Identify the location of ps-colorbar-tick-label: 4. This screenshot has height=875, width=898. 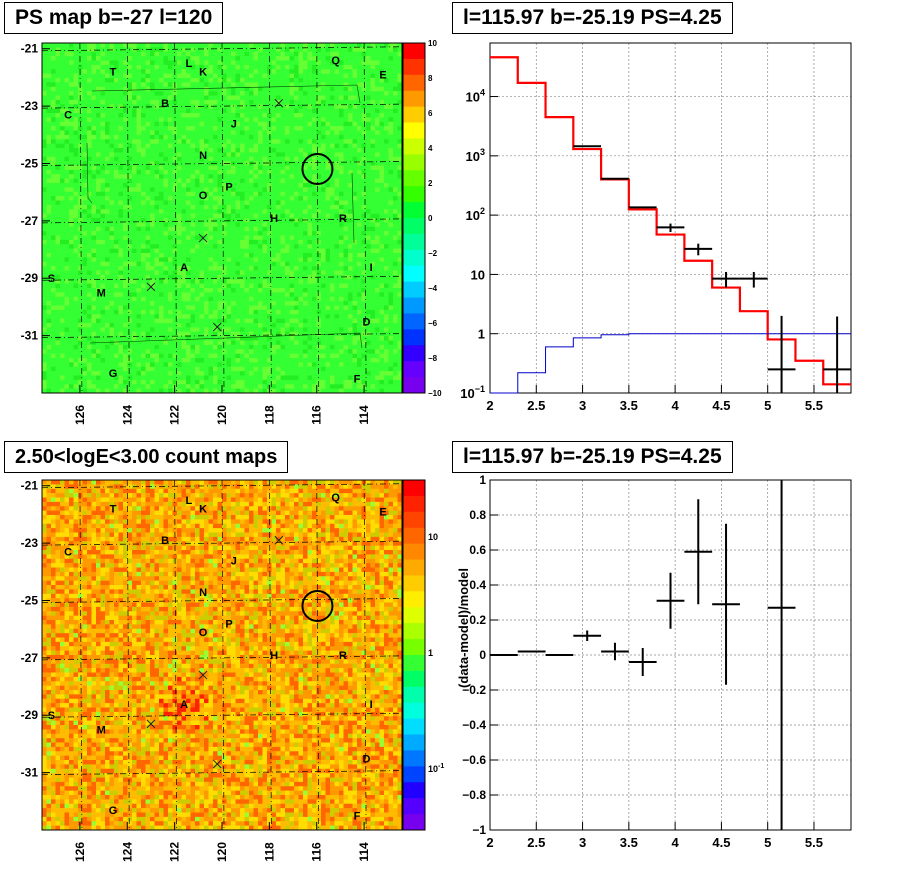
(430, 148).